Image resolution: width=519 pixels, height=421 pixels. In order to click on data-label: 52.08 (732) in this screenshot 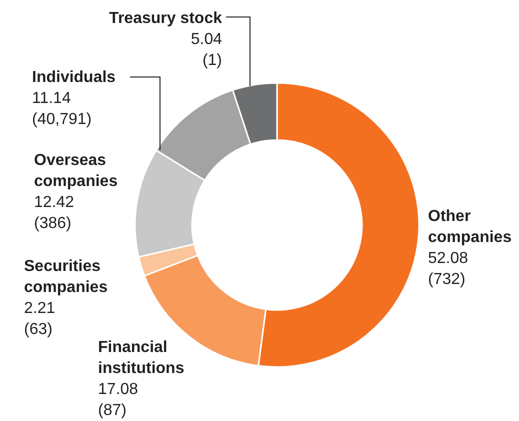, I will do `click(448, 269)`.